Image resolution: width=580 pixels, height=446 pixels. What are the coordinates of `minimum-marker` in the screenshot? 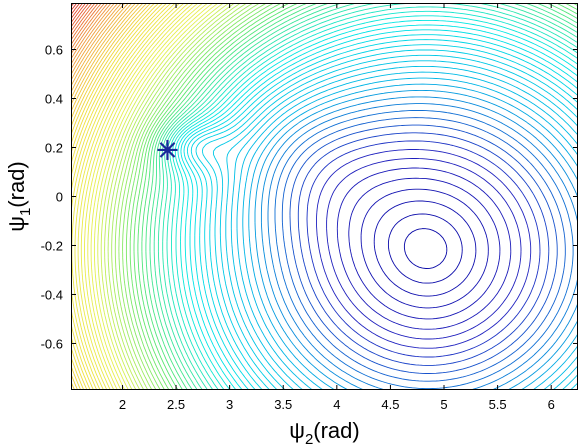 It's located at (167, 149).